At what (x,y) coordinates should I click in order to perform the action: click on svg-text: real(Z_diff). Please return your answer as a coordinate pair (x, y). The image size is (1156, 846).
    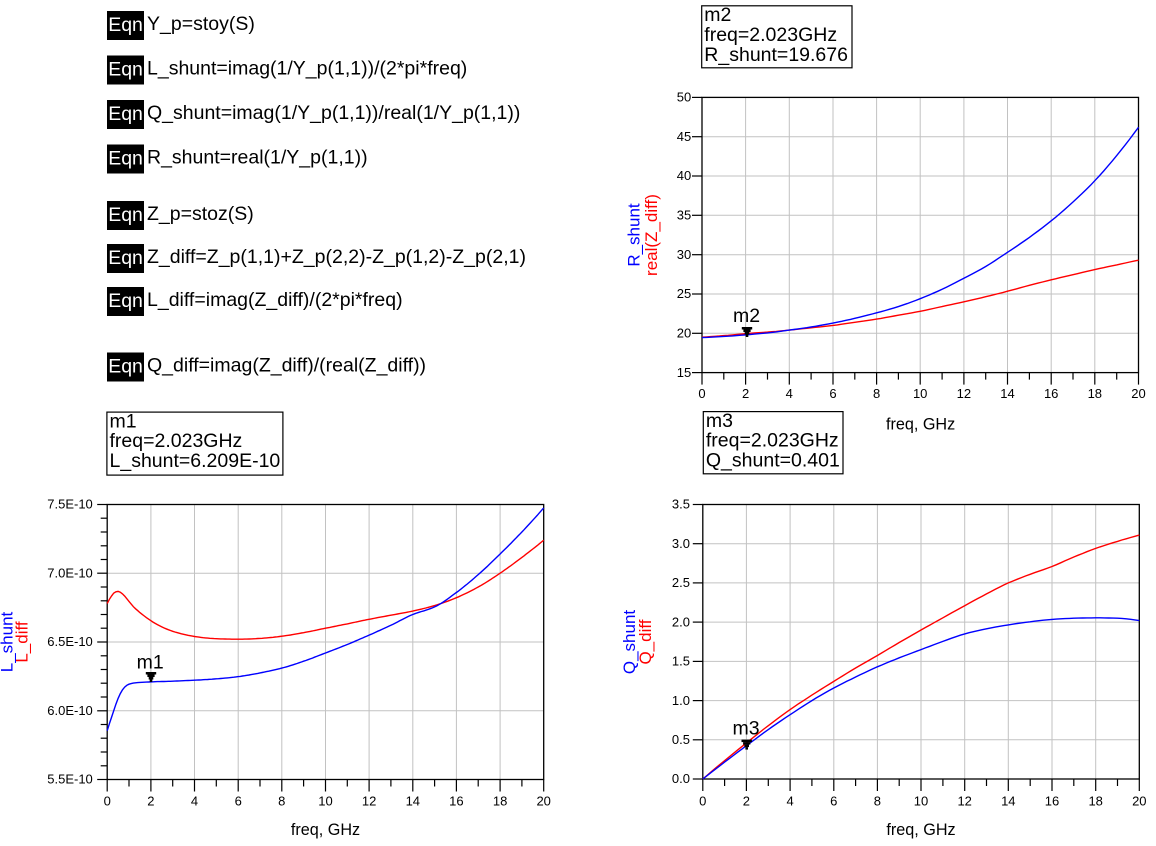
    Looking at the image, I should click on (651, 235).